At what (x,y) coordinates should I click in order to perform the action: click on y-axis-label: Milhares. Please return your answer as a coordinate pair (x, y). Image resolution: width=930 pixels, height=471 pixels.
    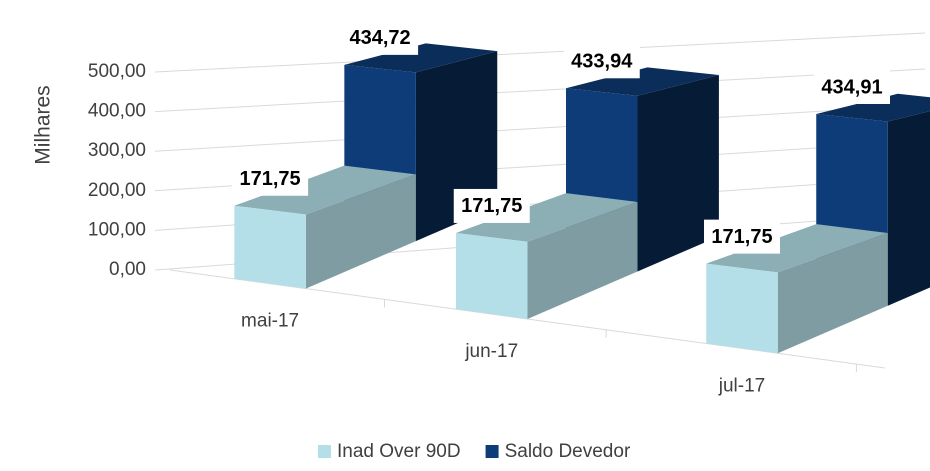
    Looking at the image, I should click on (43, 124).